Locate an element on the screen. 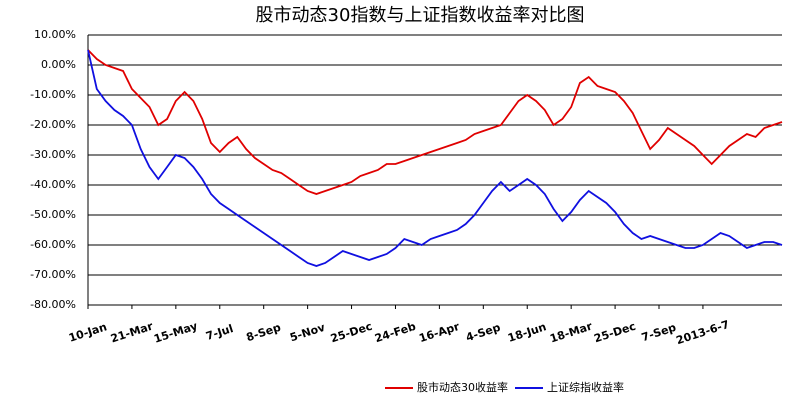 The width and height of the screenshot is (800, 408). x-tick-label: 5-Nov is located at coordinates (307, 333).